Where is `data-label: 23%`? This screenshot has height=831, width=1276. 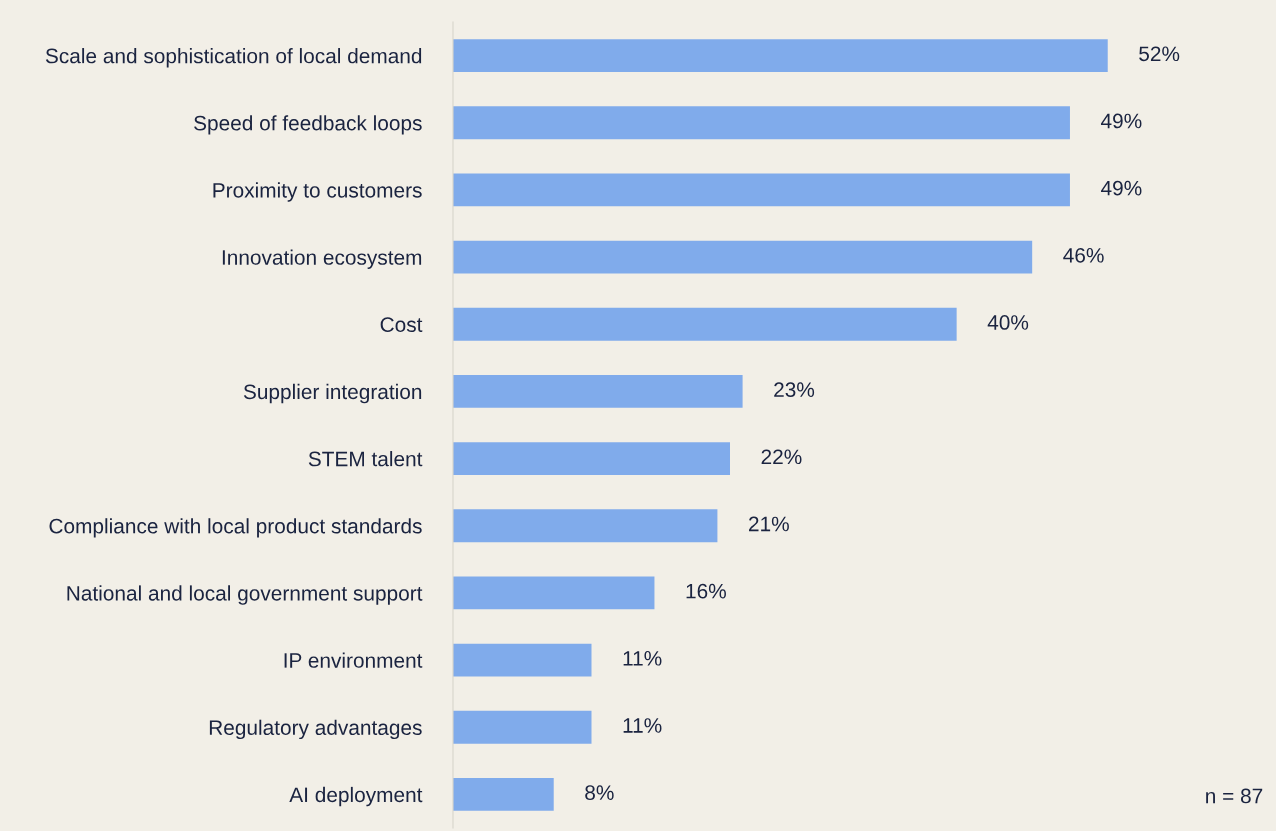 data-label: 23% is located at coordinates (794, 390).